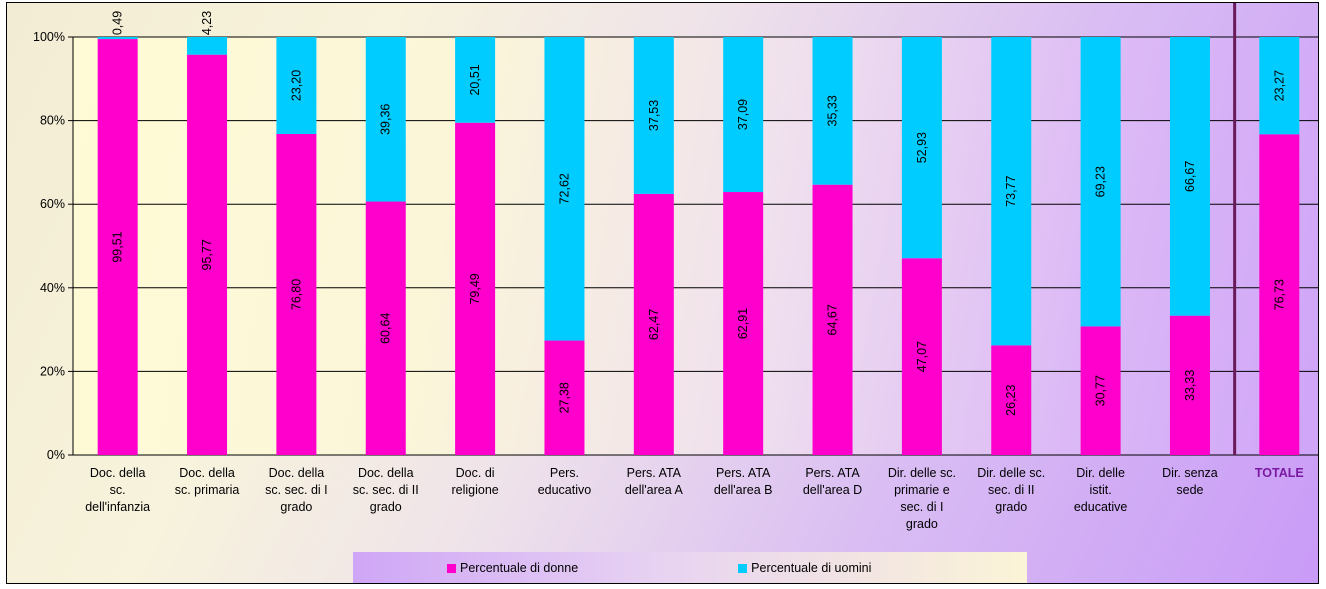 The image size is (1326, 589). What do you see at coordinates (832, 490) in the screenshot?
I see `x-category-label: dell'area D` at bounding box center [832, 490].